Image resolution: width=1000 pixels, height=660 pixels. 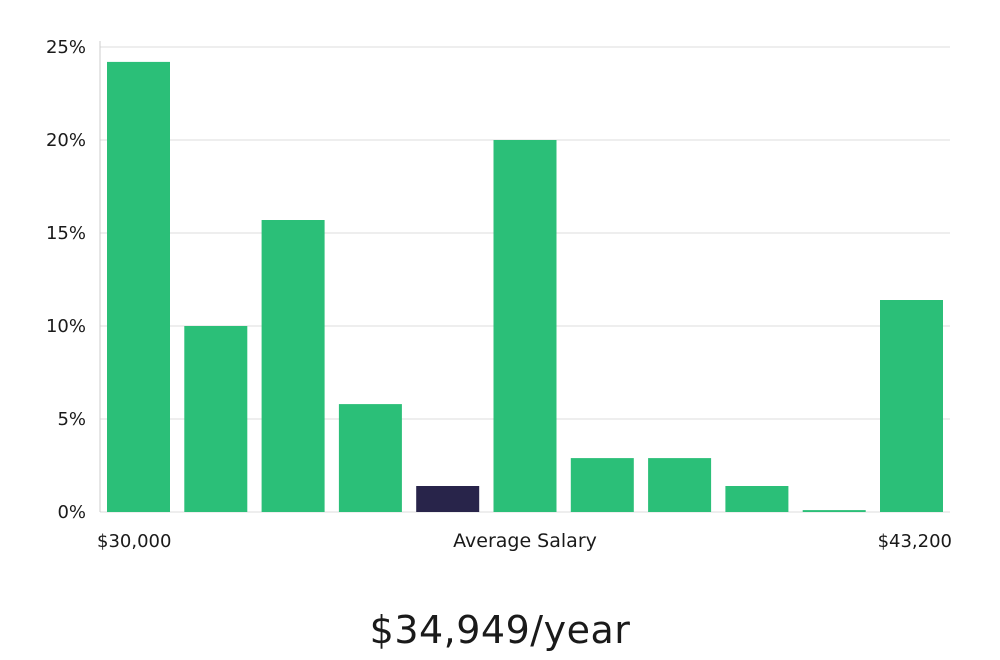 What do you see at coordinates (66, 233) in the screenshot?
I see `y-tick-label: 15%` at bounding box center [66, 233].